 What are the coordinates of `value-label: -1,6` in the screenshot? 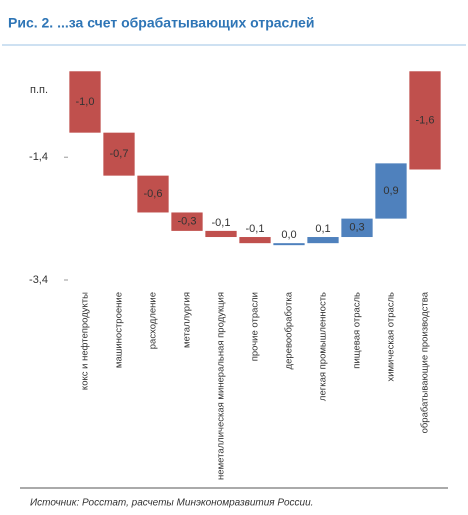 It's located at (425, 120).